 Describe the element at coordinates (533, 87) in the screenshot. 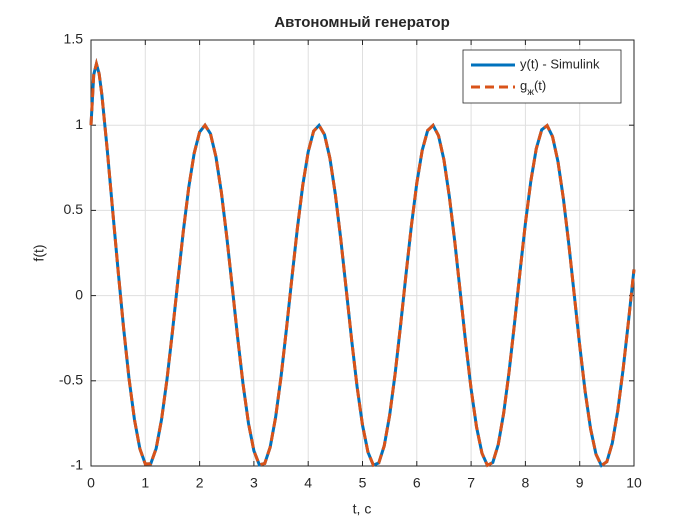

I see `legend-label: gж(t)` at that location.